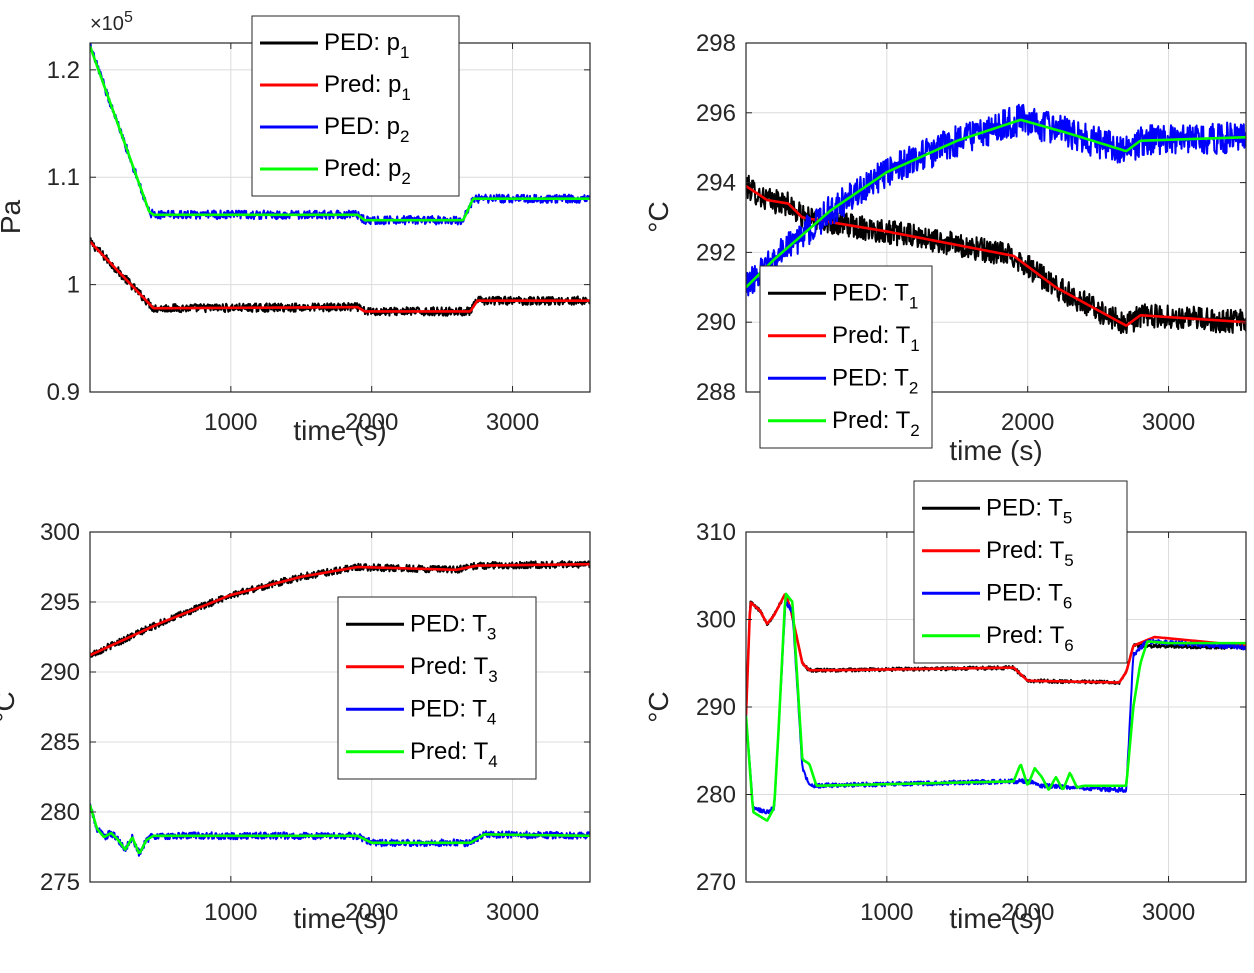  What do you see at coordinates (716, 882) in the screenshot?
I see `y-tick-label: 270` at bounding box center [716, 882].